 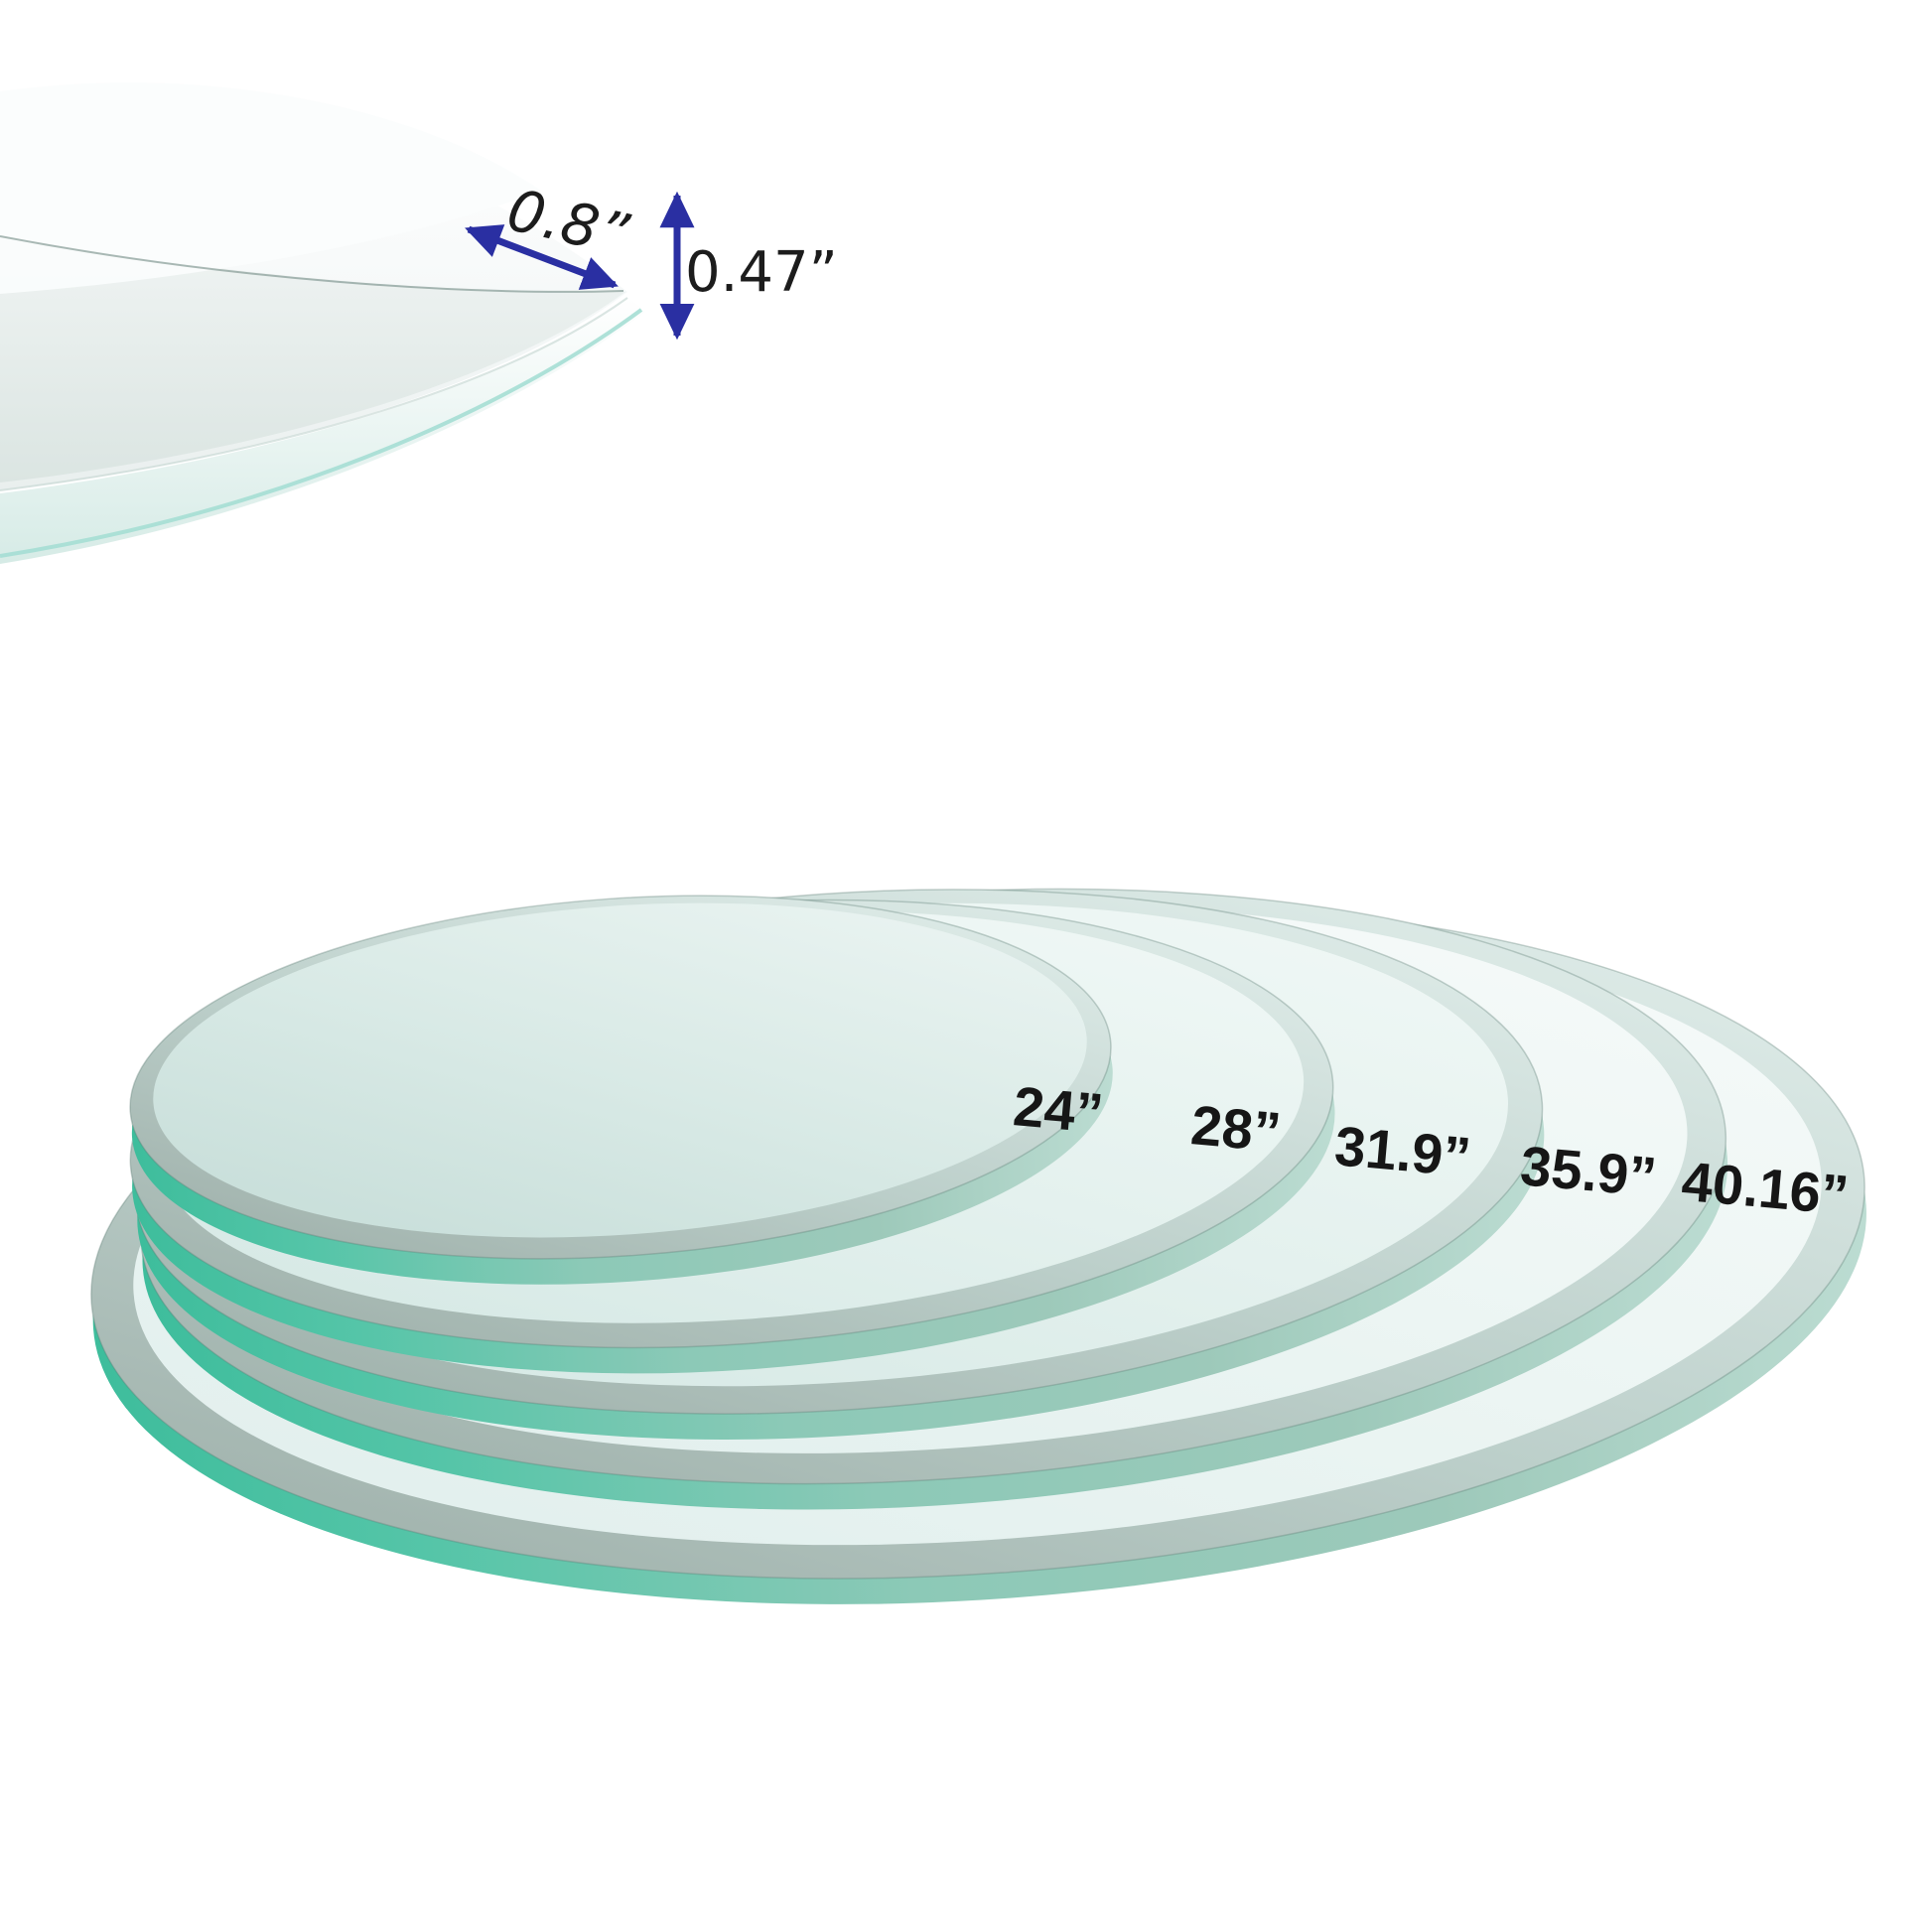 What do you see at coordinates (312, 264) in the screenshot?
I see `bevel-crease-line` at bounding box center [312, 264].